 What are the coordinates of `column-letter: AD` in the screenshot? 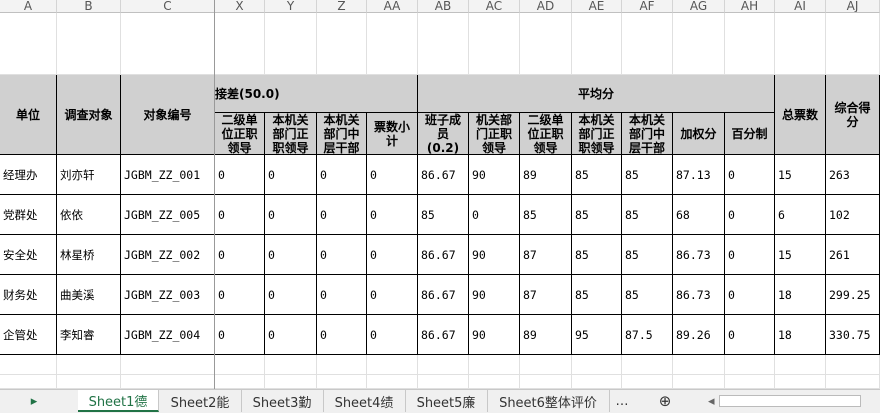 It's located at (546, 6).